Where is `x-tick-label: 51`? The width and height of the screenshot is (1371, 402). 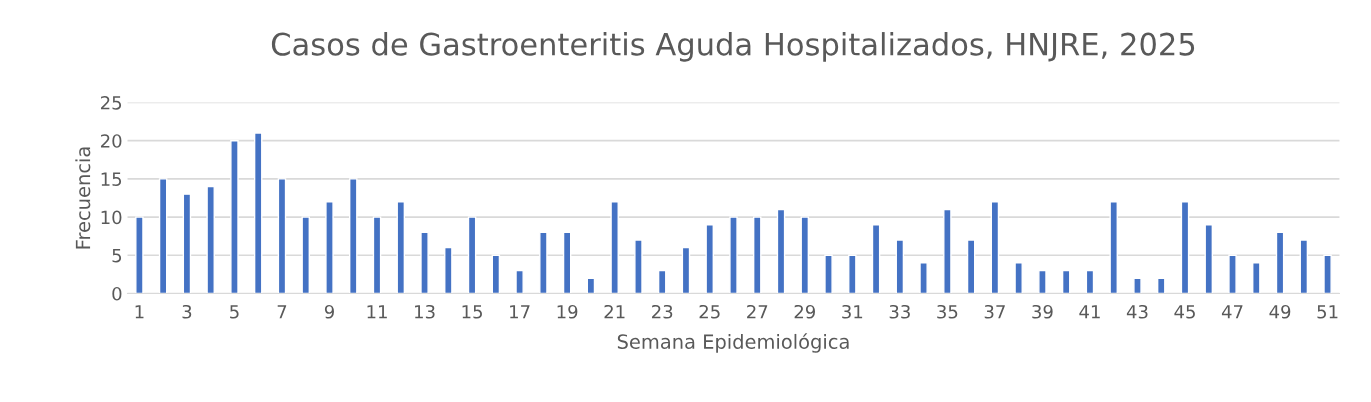
x-tick-label: 51 is located at coordinates (1327, 312).